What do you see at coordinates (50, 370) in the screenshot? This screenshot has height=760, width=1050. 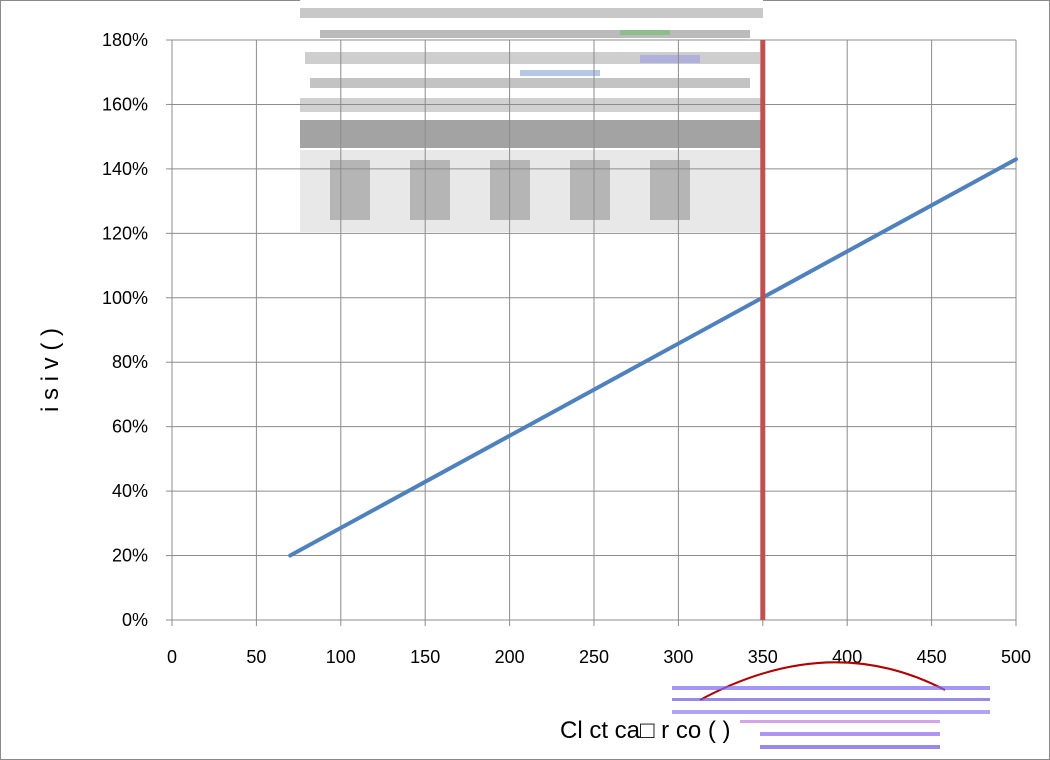 I see `y-axis-label: i s i v ( )` at bounding box center [50, 370].